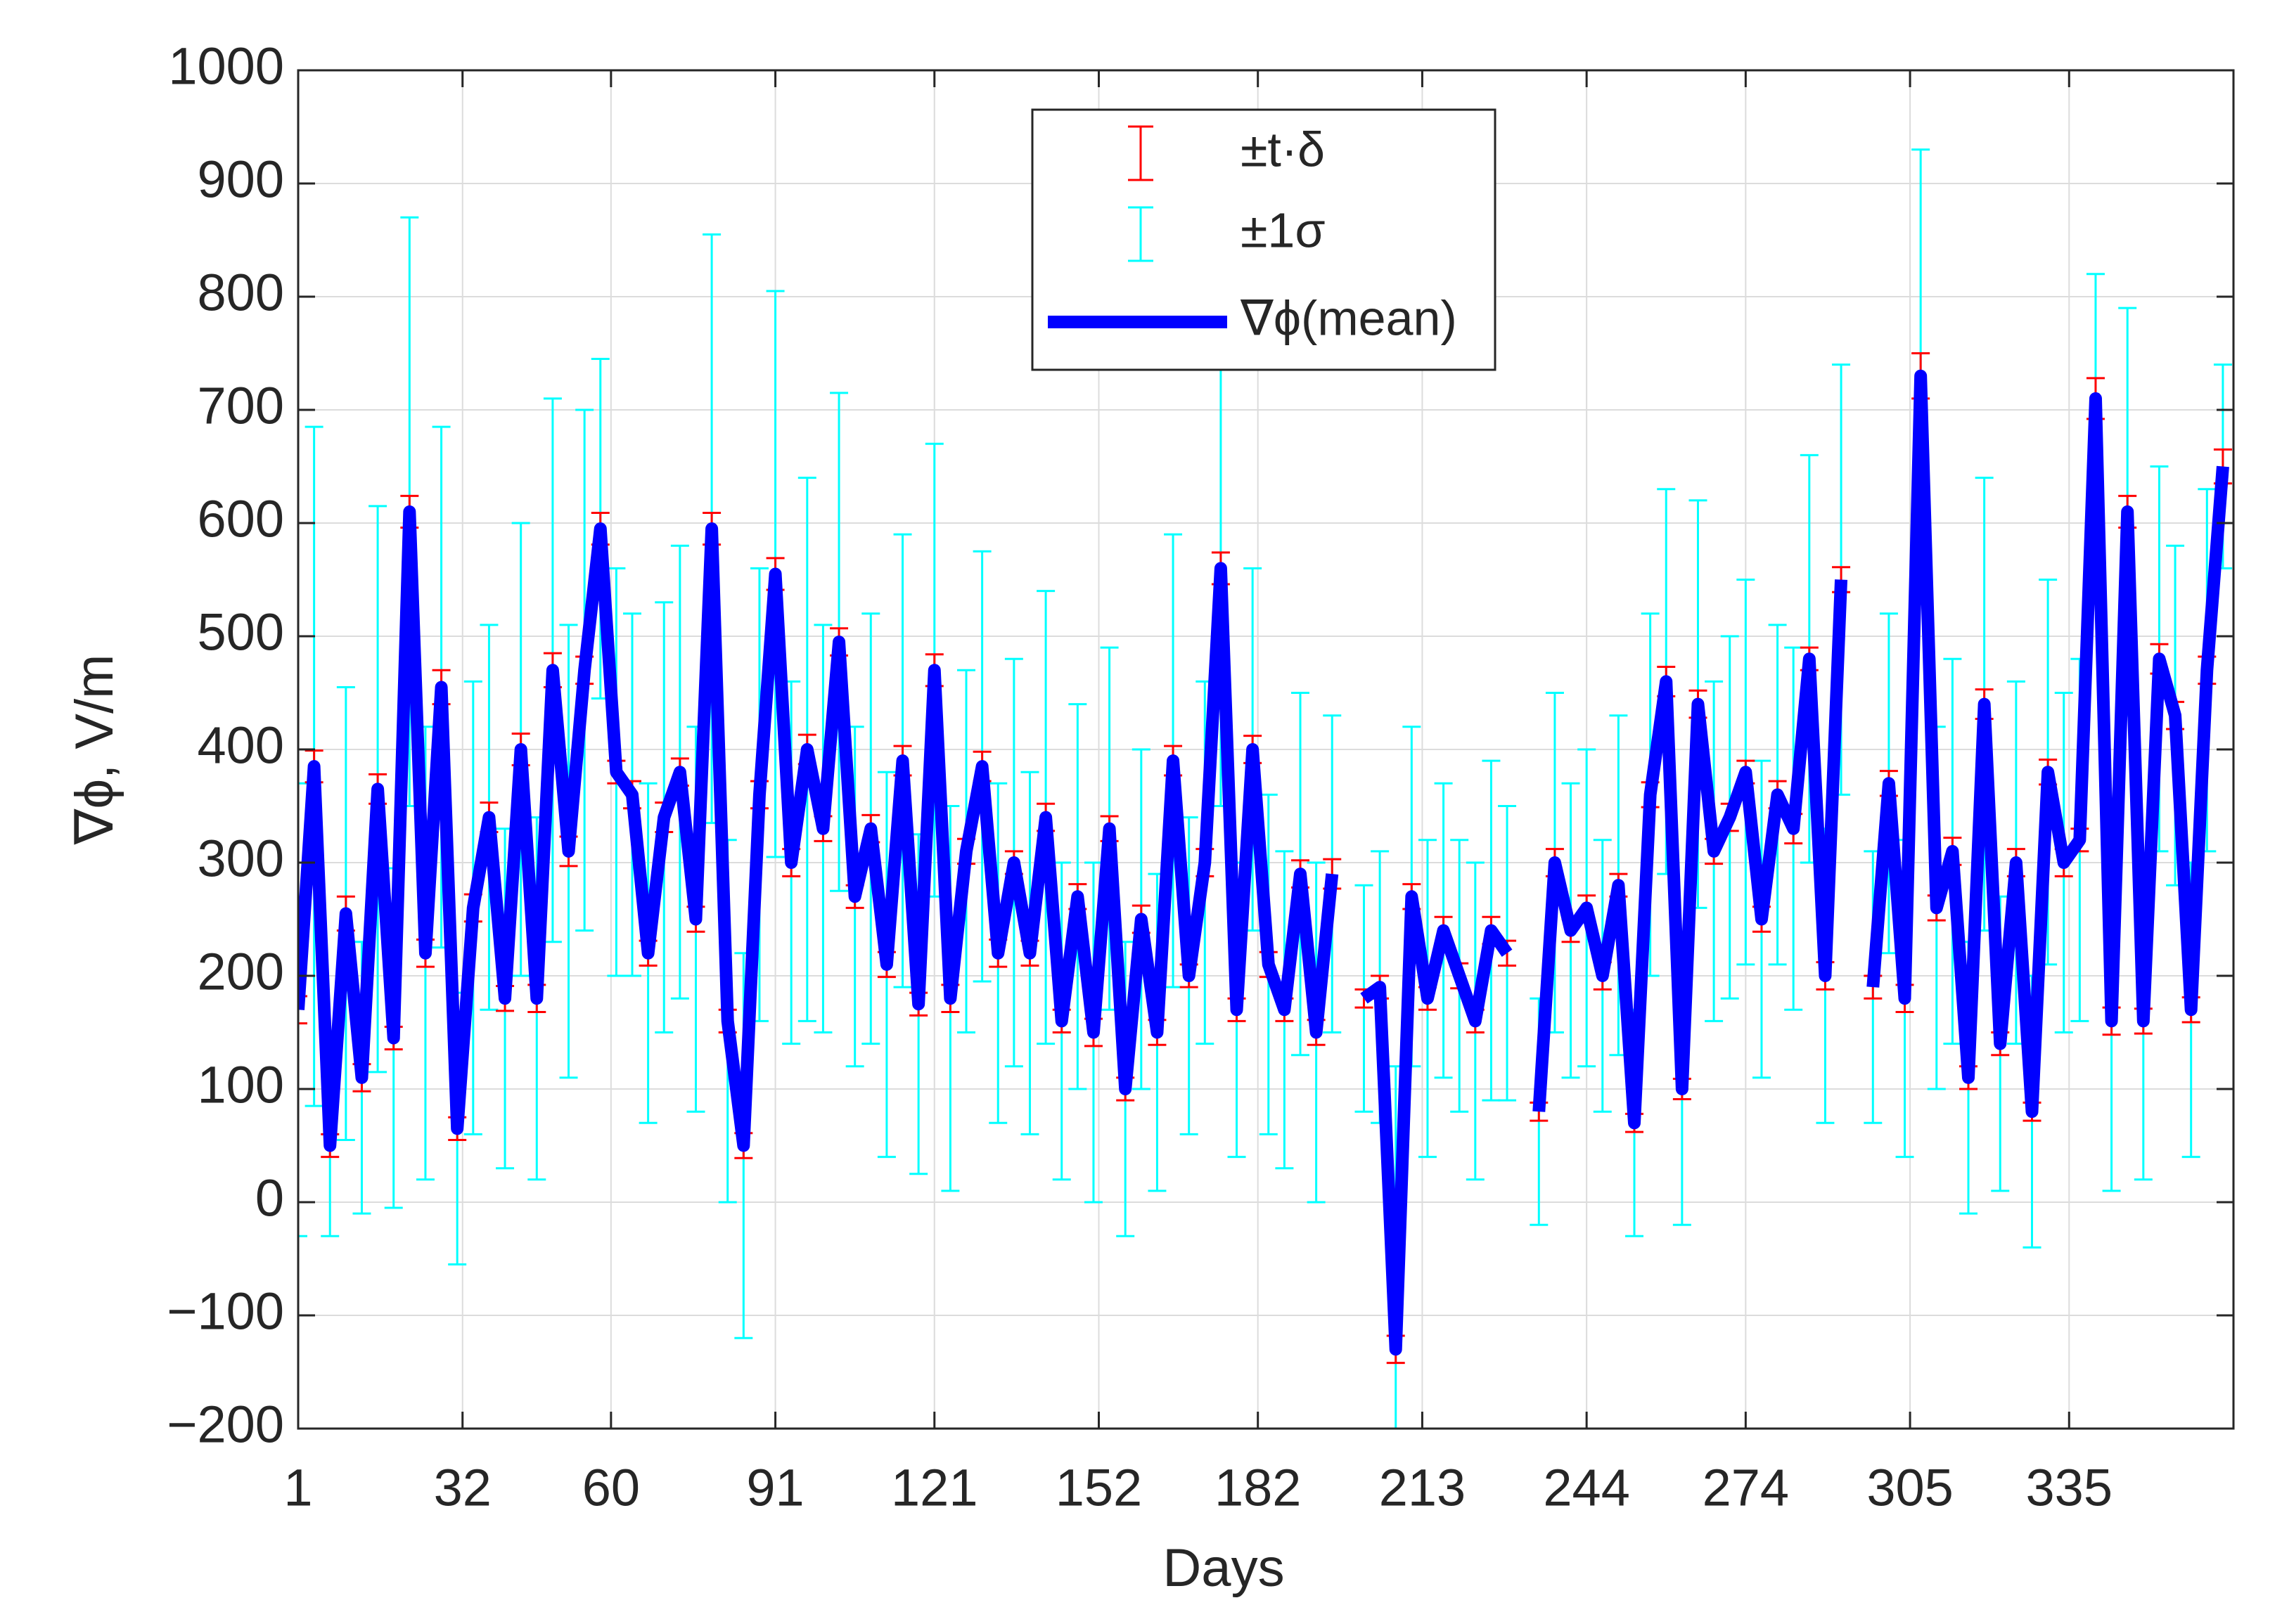 The height and width of the screenshot is (1624, 2282). I want to click on y-tick-label: 900, so click(241, 179).